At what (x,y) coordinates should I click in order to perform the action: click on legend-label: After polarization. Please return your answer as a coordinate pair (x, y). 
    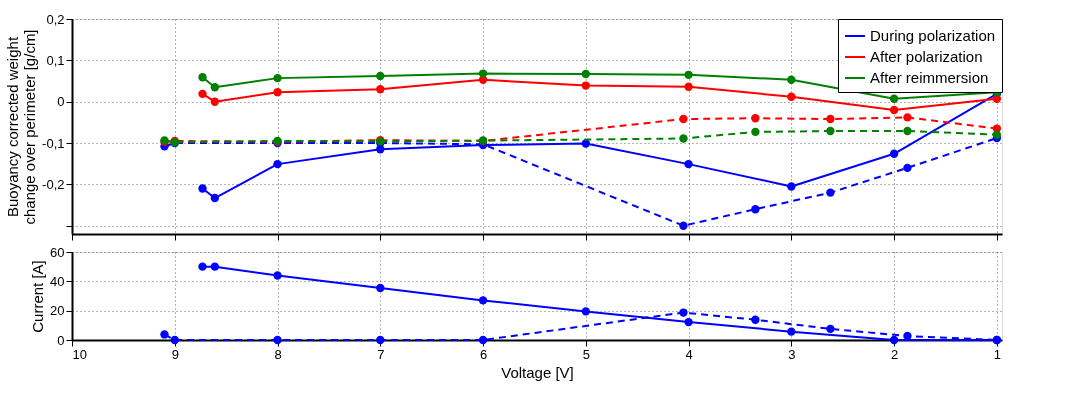
    Looking at the image, I should click on (926, 56).